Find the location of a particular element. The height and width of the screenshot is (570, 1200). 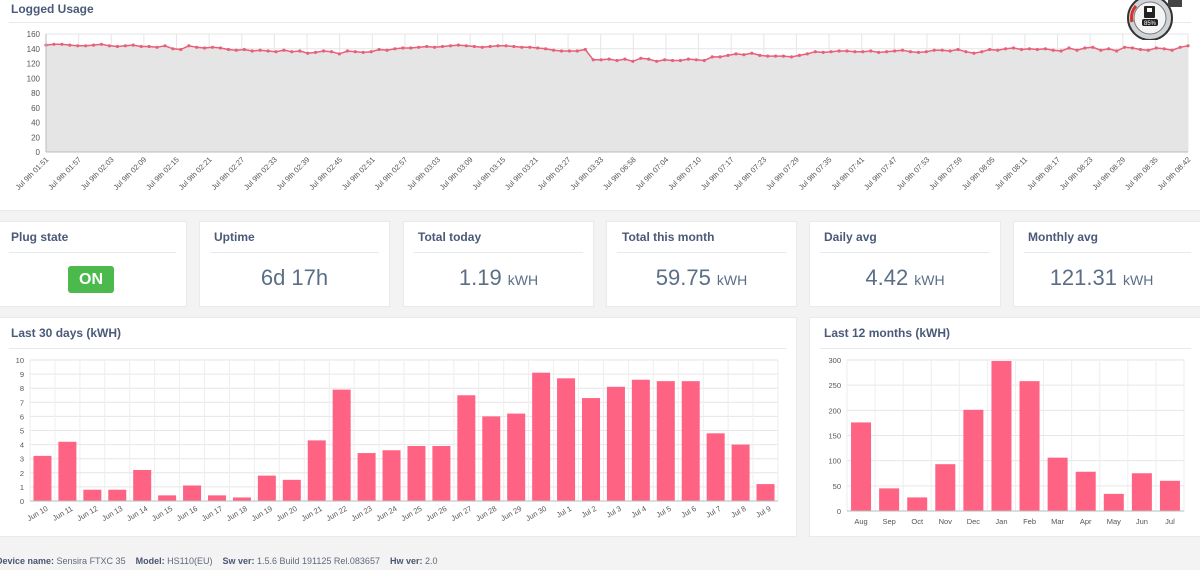

x-tick-label: Jun 14 is located at coordinates (137, 513).